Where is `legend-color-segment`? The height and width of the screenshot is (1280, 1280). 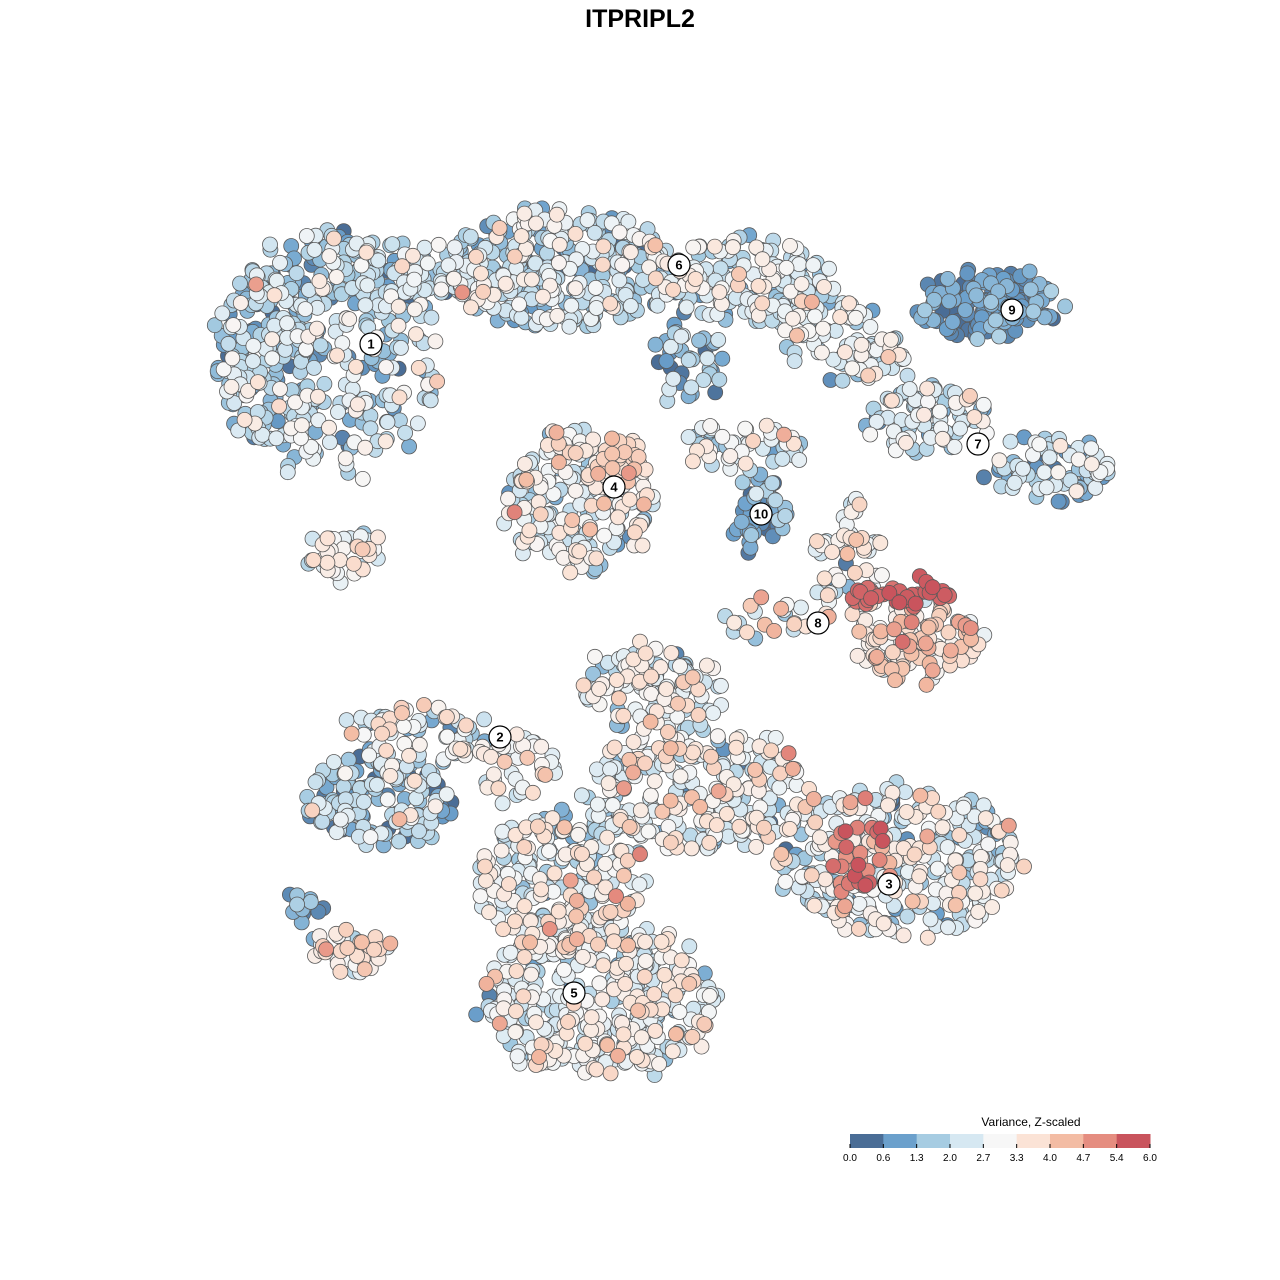 legend-color-segment is located at coordinates (1000, 1141).